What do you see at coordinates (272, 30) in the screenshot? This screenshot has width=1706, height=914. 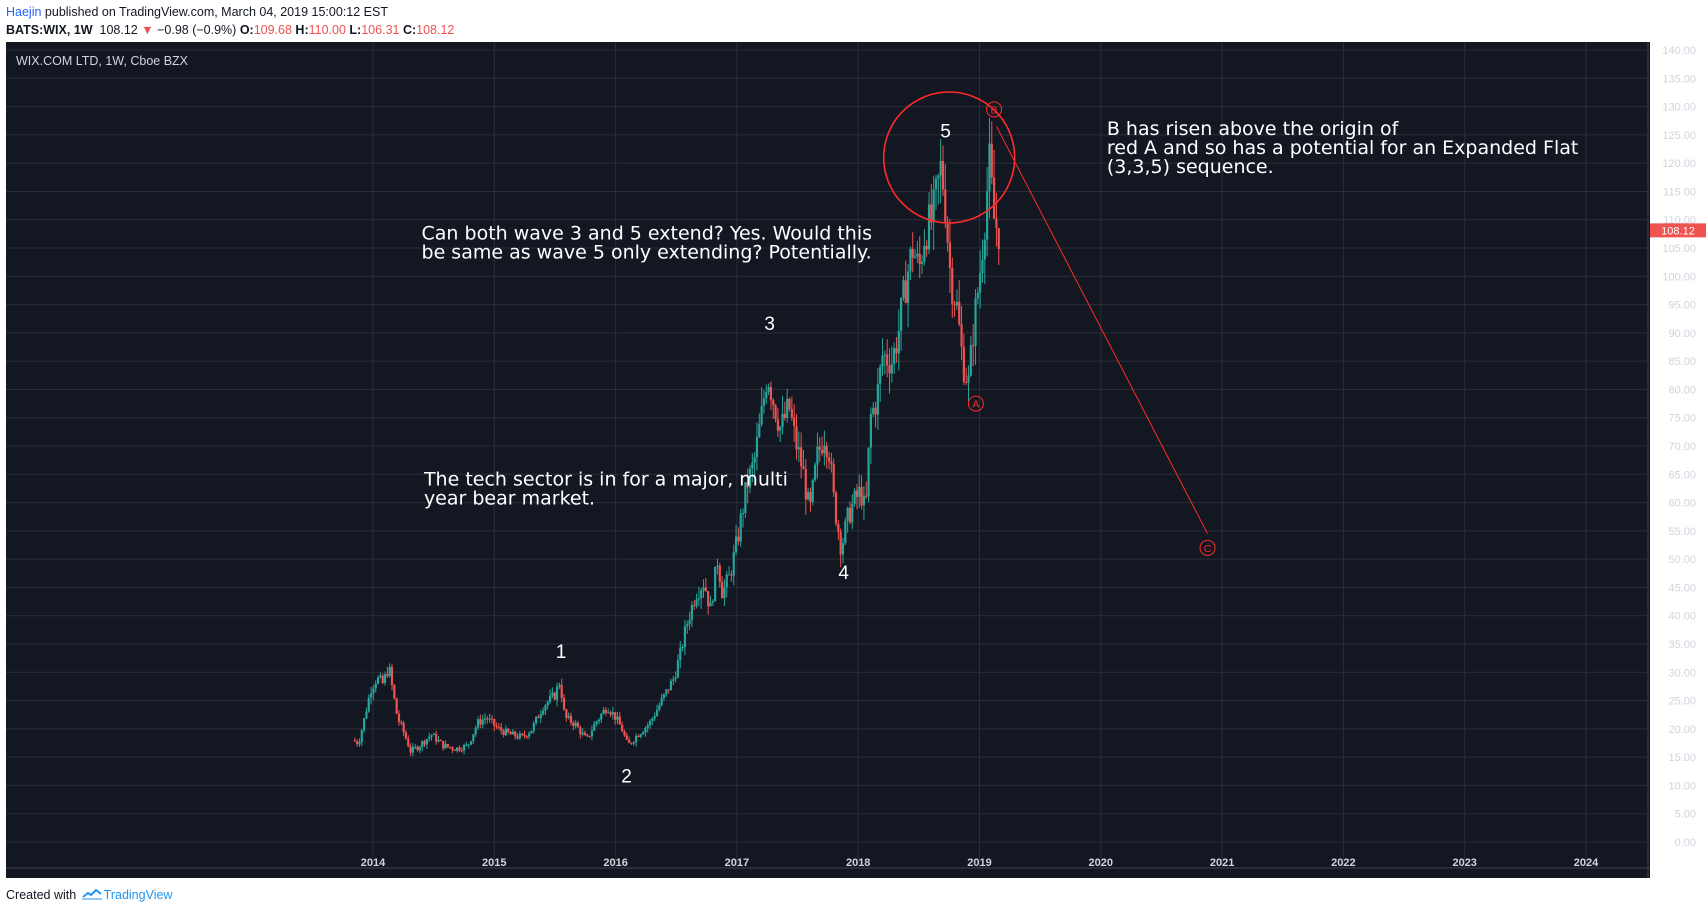 I see `open-value: 109.68` at bounding box center [272, 30].